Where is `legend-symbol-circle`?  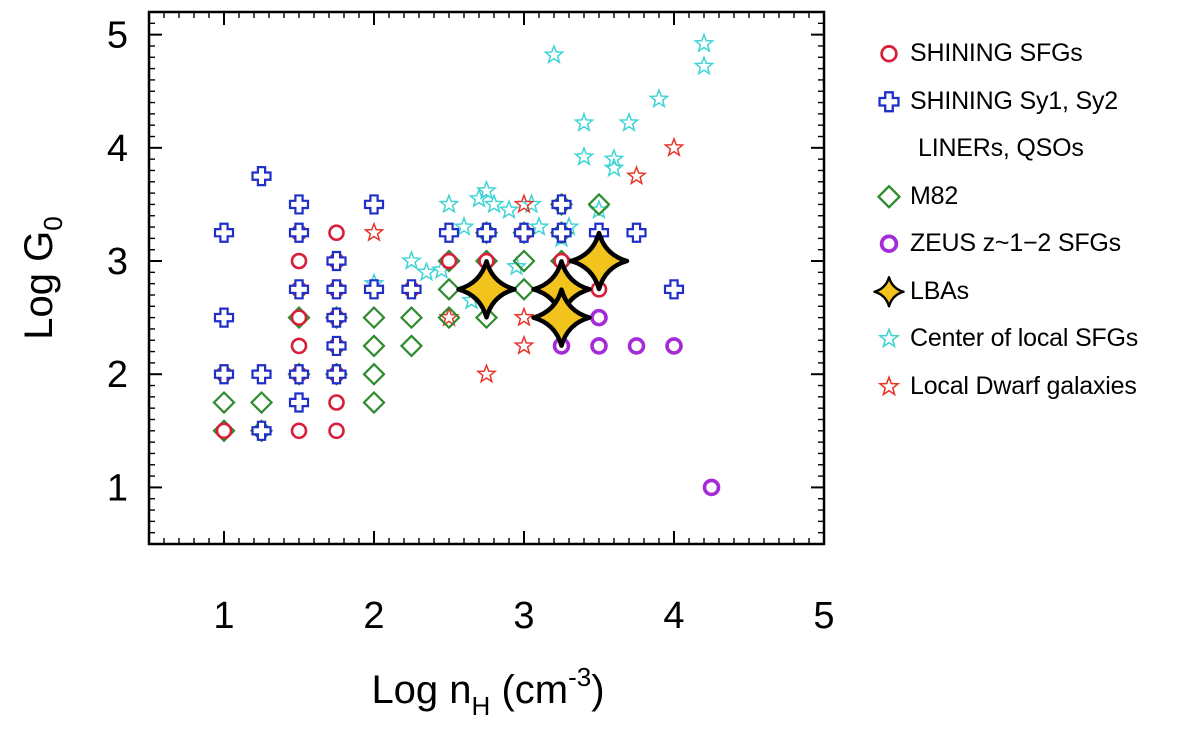 legend-symbol-circle is located at coordinates (889, 54).